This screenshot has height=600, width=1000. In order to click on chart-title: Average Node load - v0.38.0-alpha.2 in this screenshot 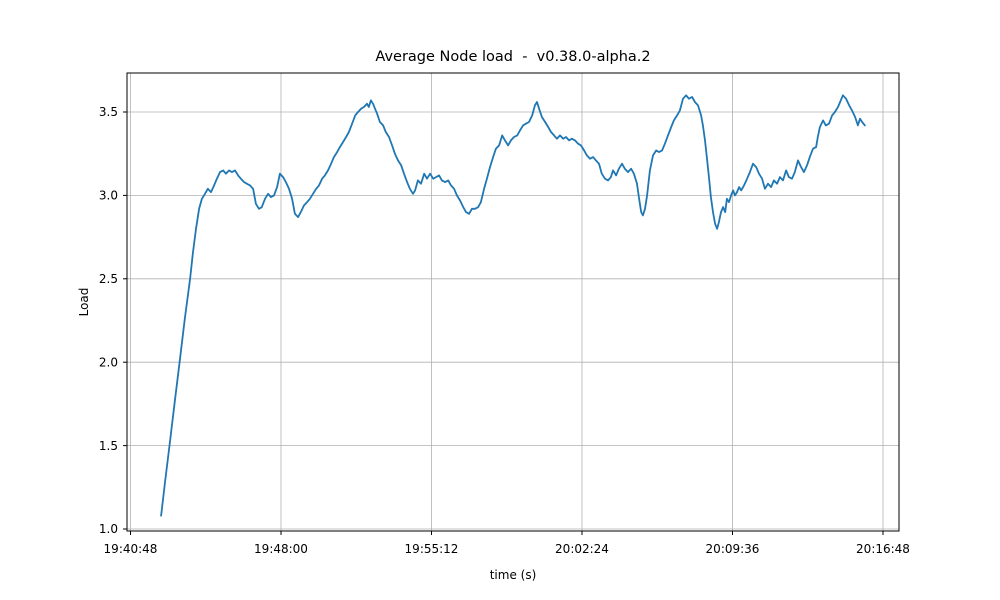, I will do `click(512, 57)`.